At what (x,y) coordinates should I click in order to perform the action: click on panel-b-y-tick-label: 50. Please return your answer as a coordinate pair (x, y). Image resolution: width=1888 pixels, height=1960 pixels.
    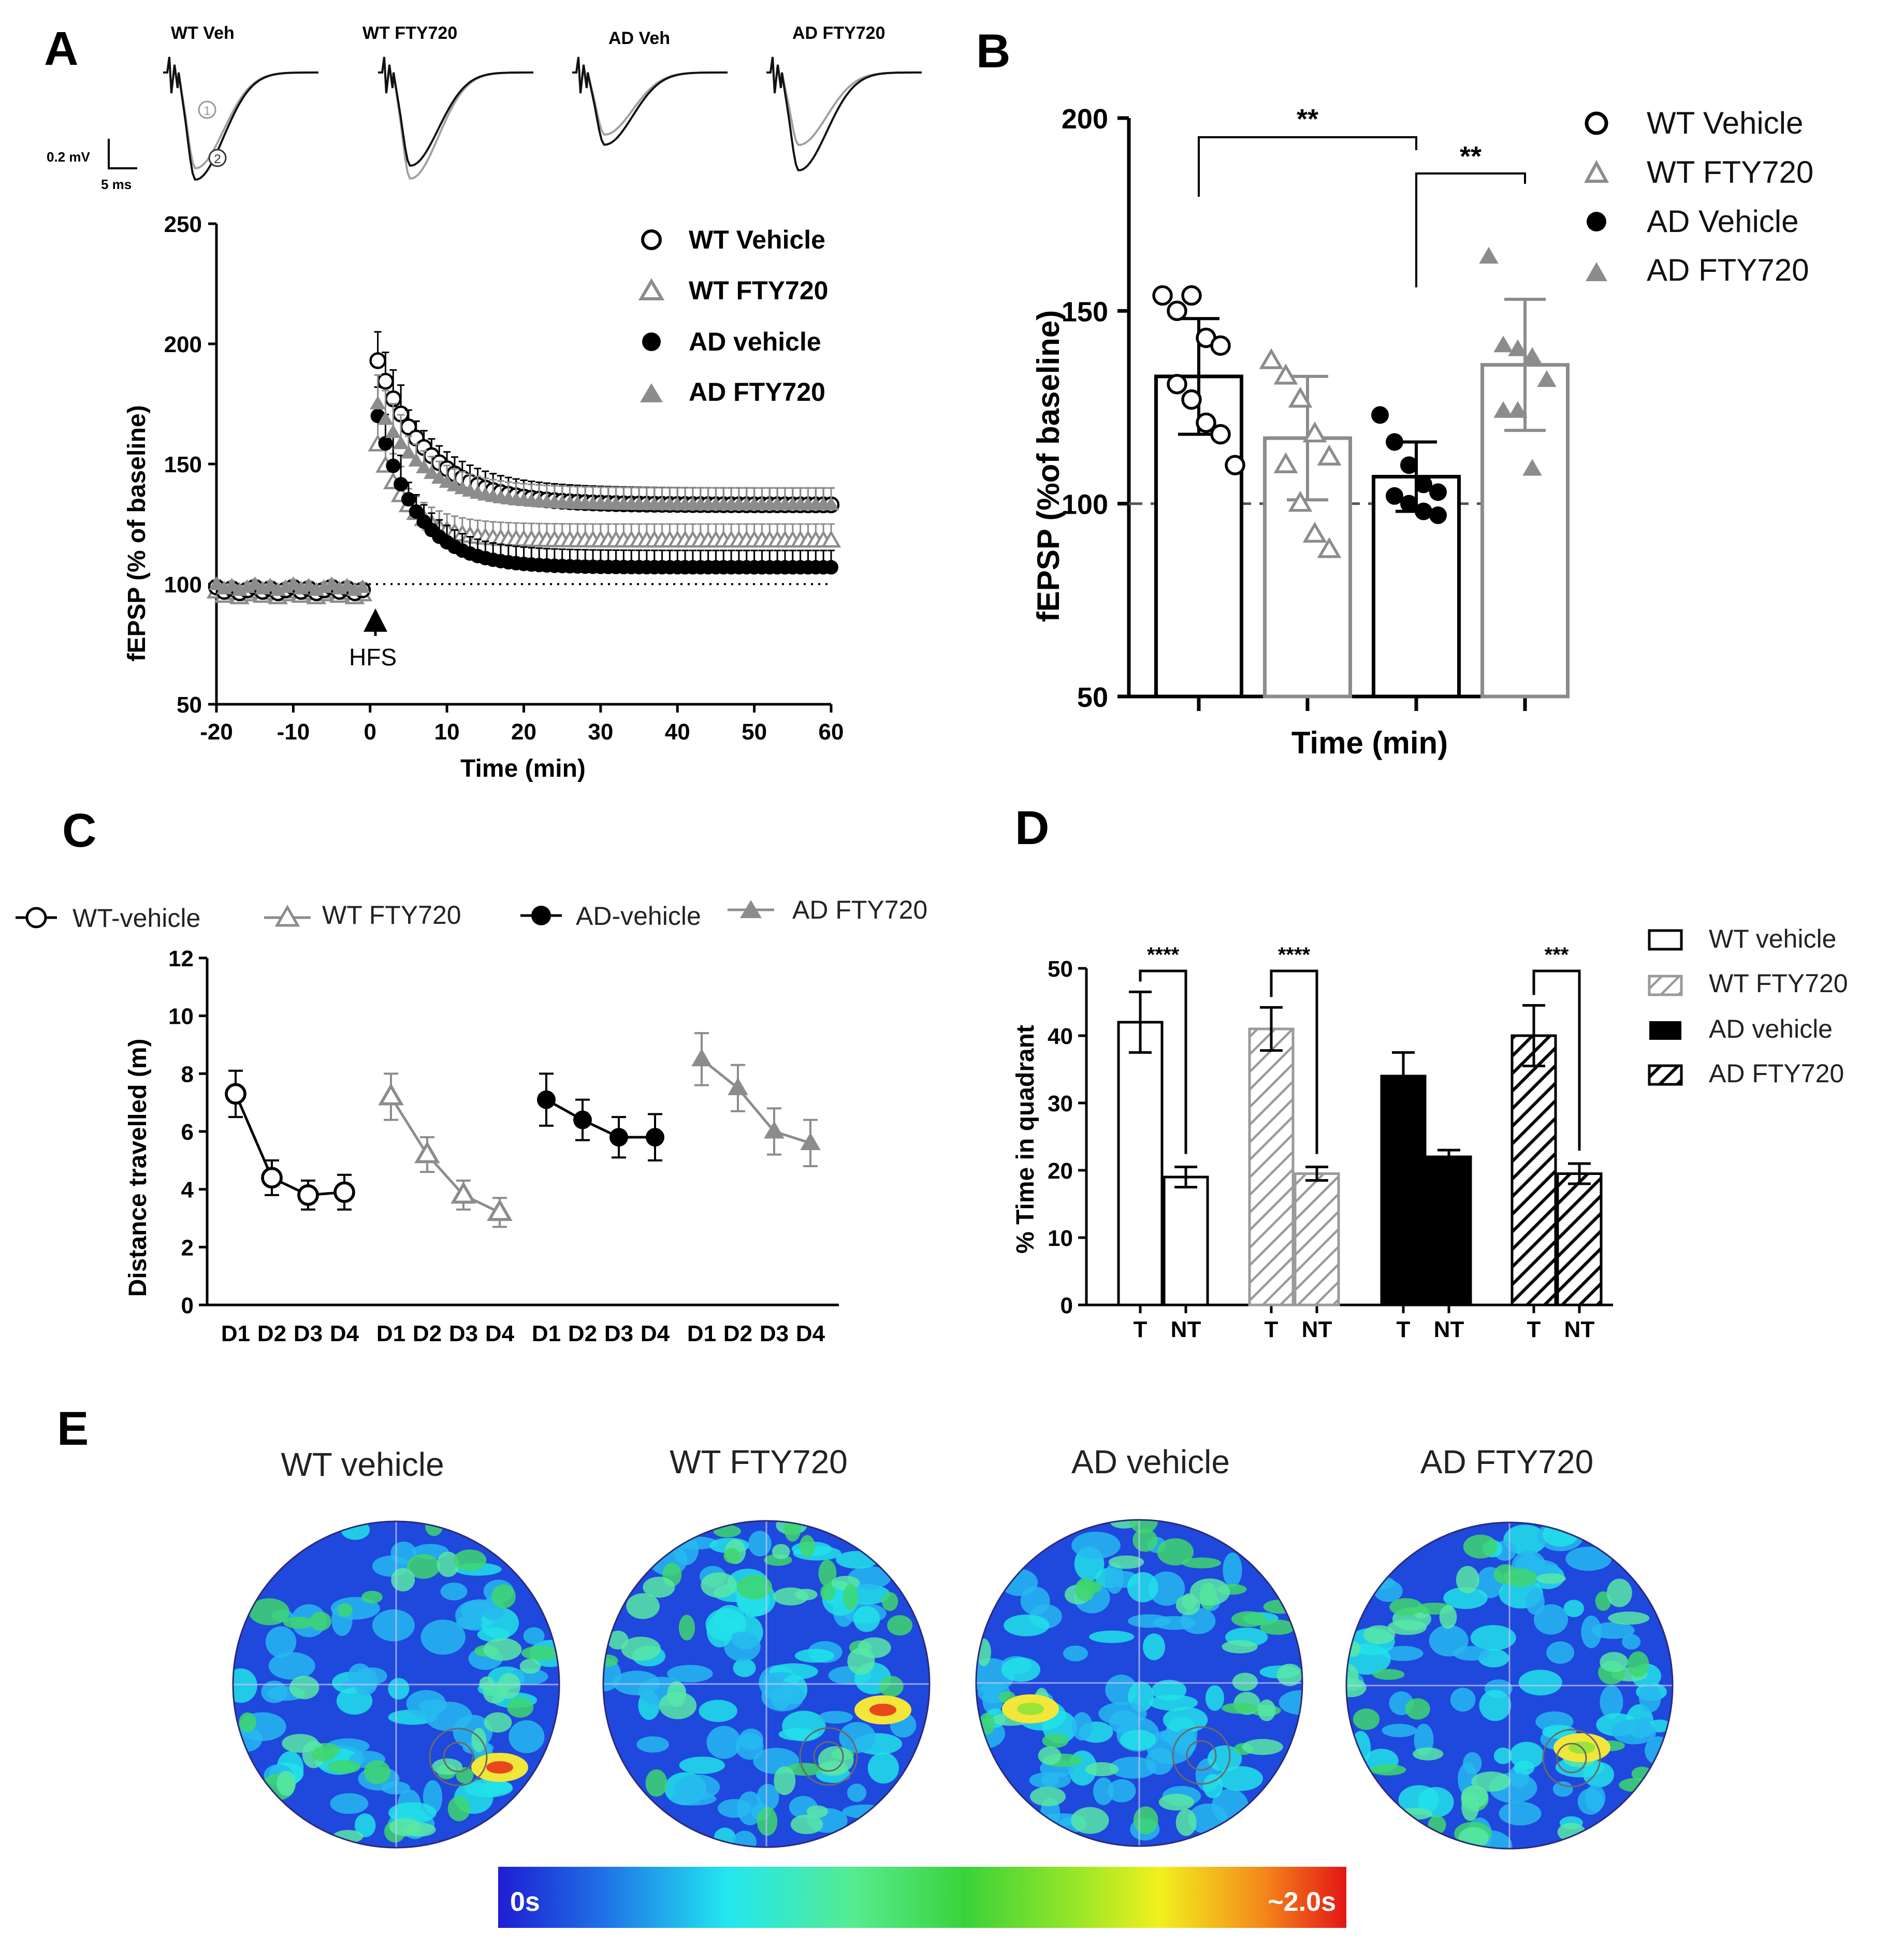
    Looking at the image, I should click on (1092, 697).